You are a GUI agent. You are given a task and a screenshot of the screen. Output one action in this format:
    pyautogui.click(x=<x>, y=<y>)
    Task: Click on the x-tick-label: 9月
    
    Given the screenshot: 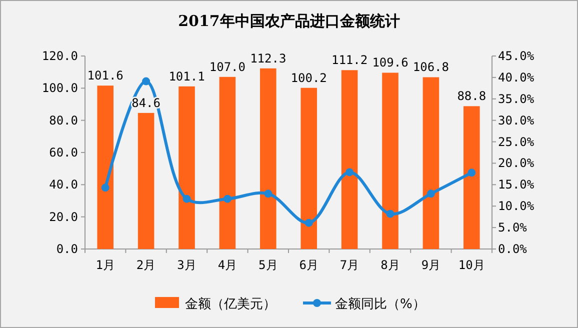 What is the action you would take?
    pyautogui.click(x=431, y=265)
    